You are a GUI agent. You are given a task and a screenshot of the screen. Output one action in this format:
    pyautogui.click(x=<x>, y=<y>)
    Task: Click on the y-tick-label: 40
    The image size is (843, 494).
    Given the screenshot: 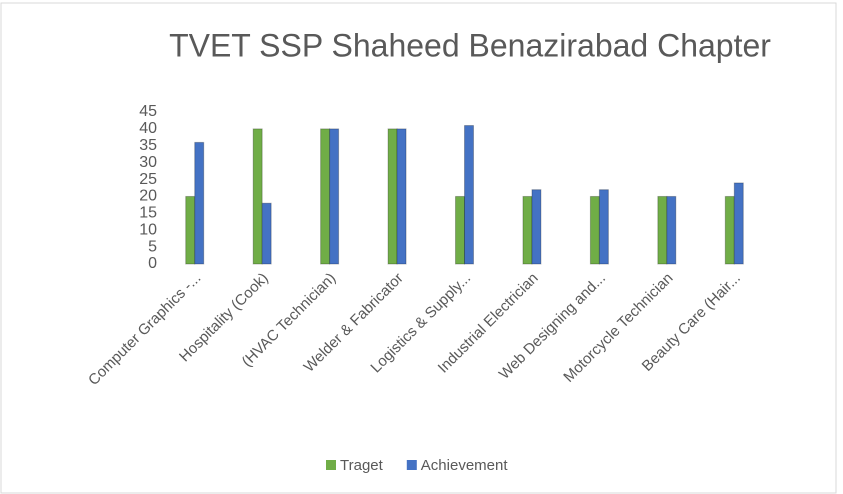 What is the action you would take?
    pyautogui.click(x=148, y=128)
    